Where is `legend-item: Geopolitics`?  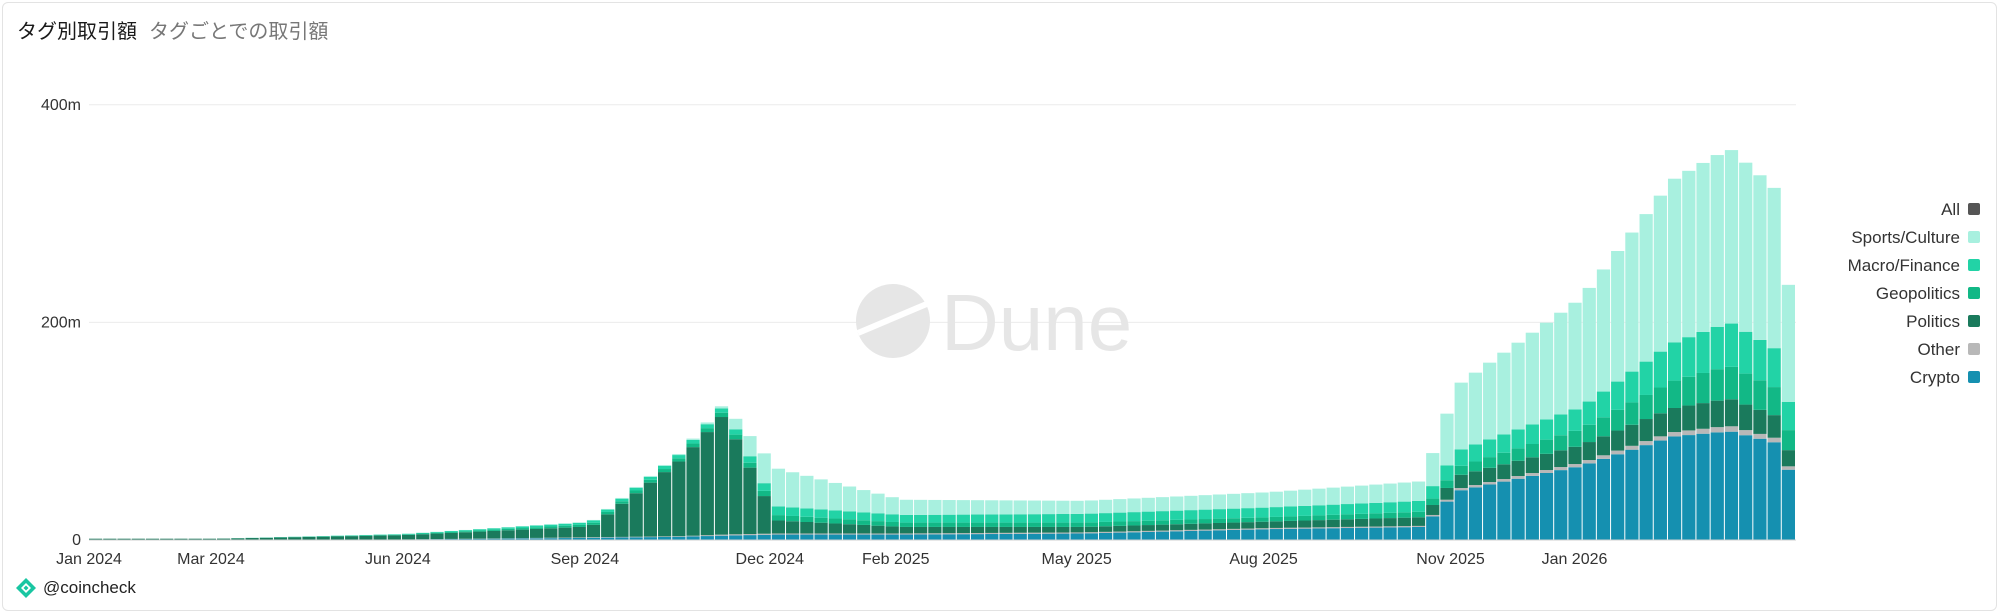 legend-item: Geopolitics is located at coordinates (1928, 293).